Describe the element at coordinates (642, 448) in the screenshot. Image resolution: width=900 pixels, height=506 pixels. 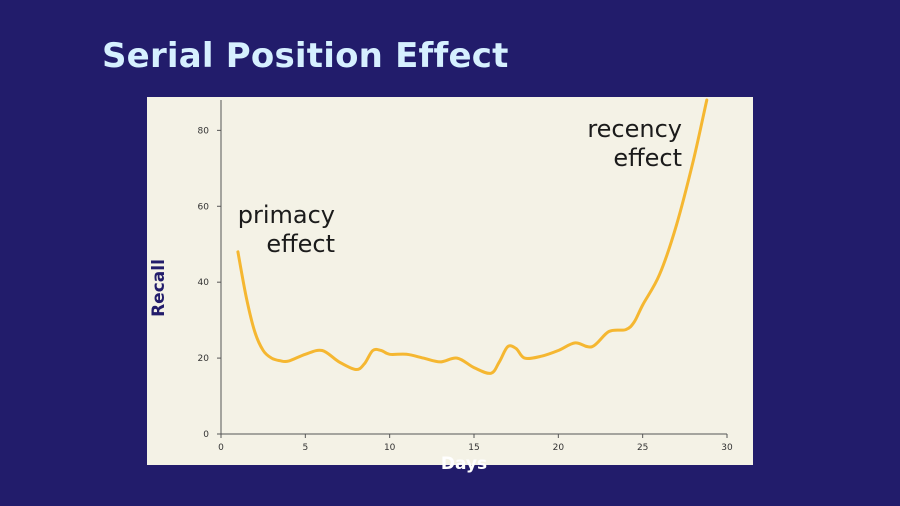
I see `x-tick-label-25: 25` at that location.